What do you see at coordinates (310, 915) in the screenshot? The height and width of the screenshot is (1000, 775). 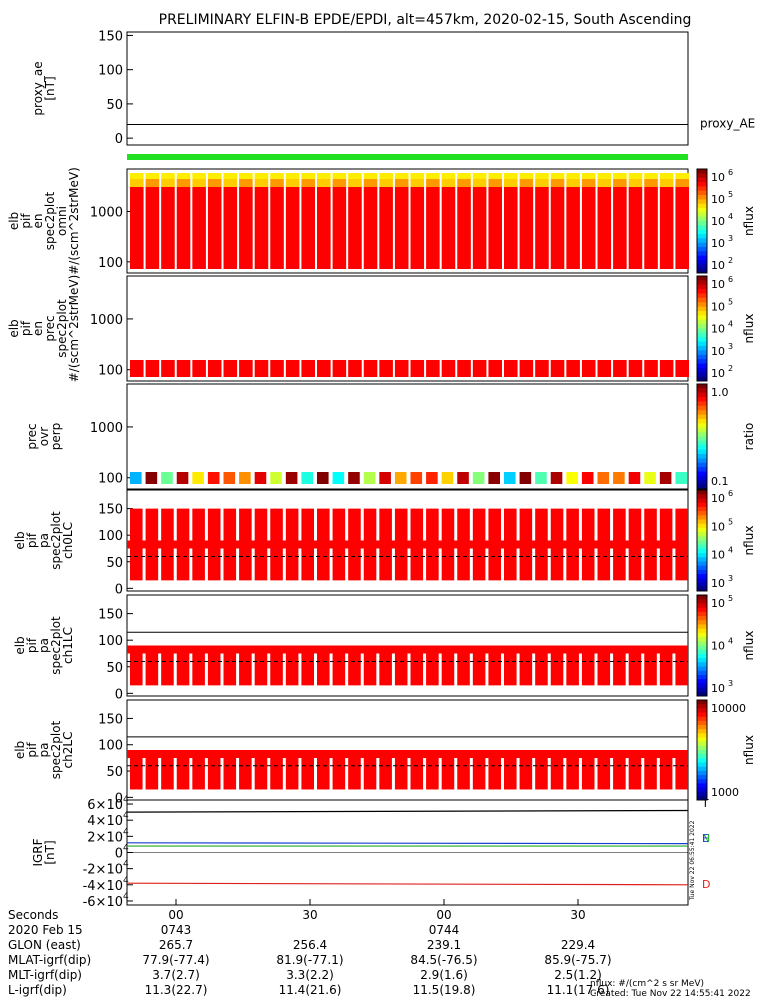 I see `time-axis-value: 30` at bounding box center [310, 915].